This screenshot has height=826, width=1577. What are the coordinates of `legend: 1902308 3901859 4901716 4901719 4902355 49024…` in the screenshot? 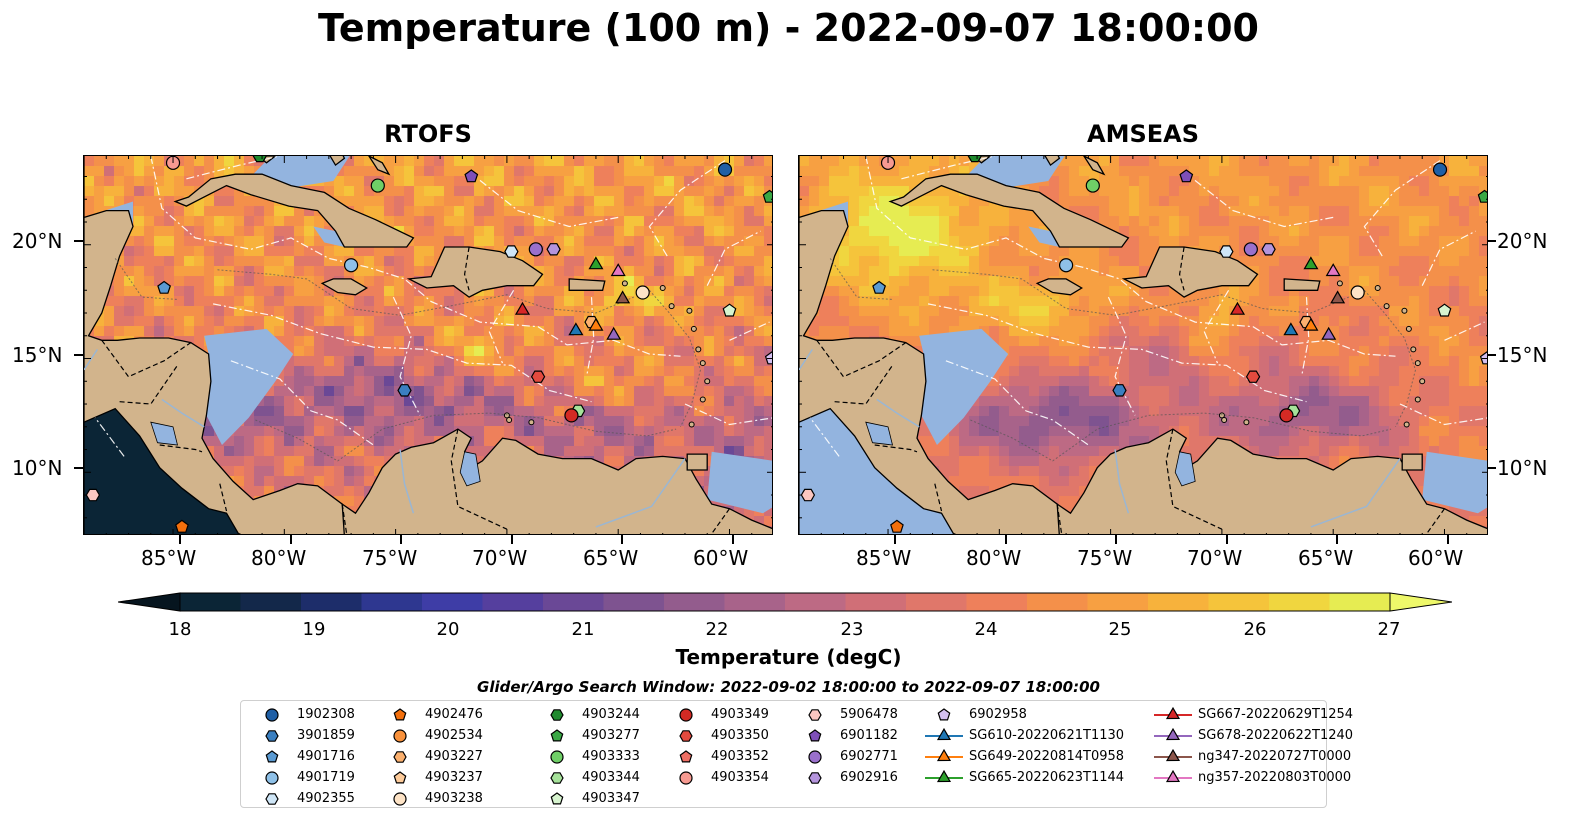 It's located at (796, 754).